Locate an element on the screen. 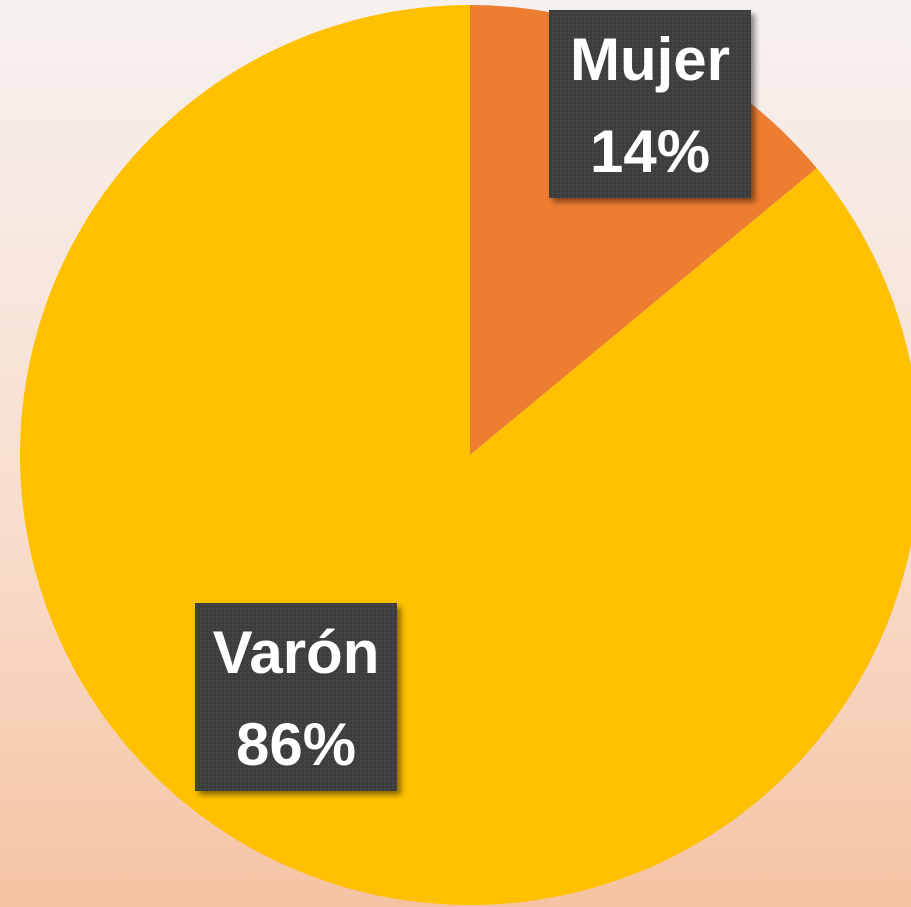 This screenshot has width=911, height=907. label-value: 14% is located at coordinates (650, 151).